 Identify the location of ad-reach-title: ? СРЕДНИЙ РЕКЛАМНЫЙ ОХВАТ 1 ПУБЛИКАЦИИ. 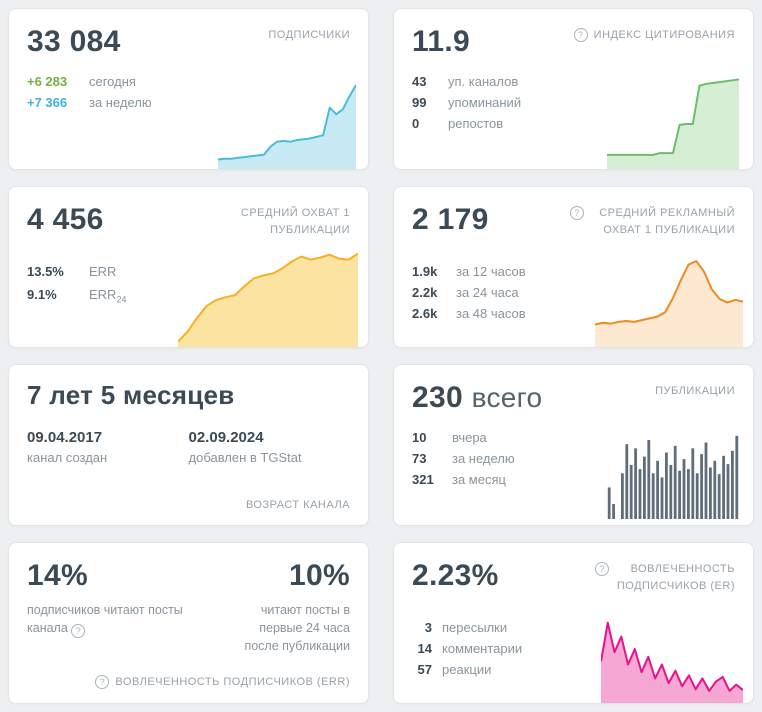
(652, 222).